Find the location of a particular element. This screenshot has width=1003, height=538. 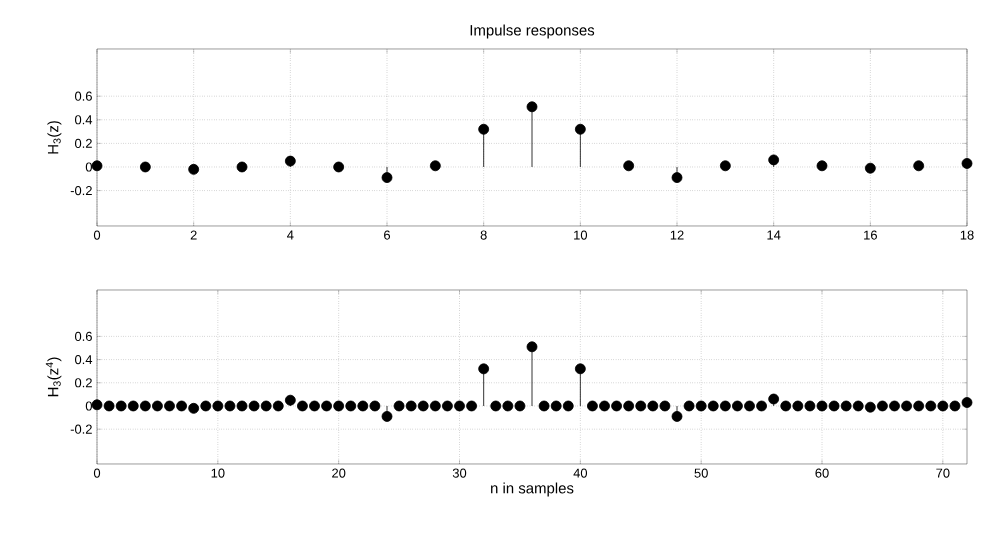

x-tick-label: 50 is located at coordinates (701, 473).